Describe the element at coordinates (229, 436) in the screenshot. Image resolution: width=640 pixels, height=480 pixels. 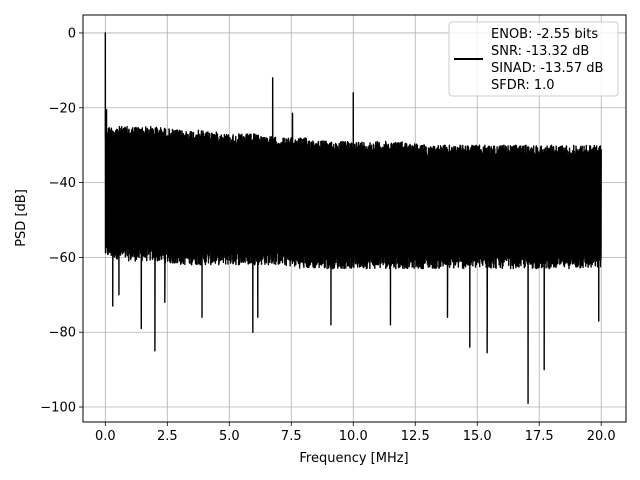
I see `x-tick-label: 5.0` at that location.